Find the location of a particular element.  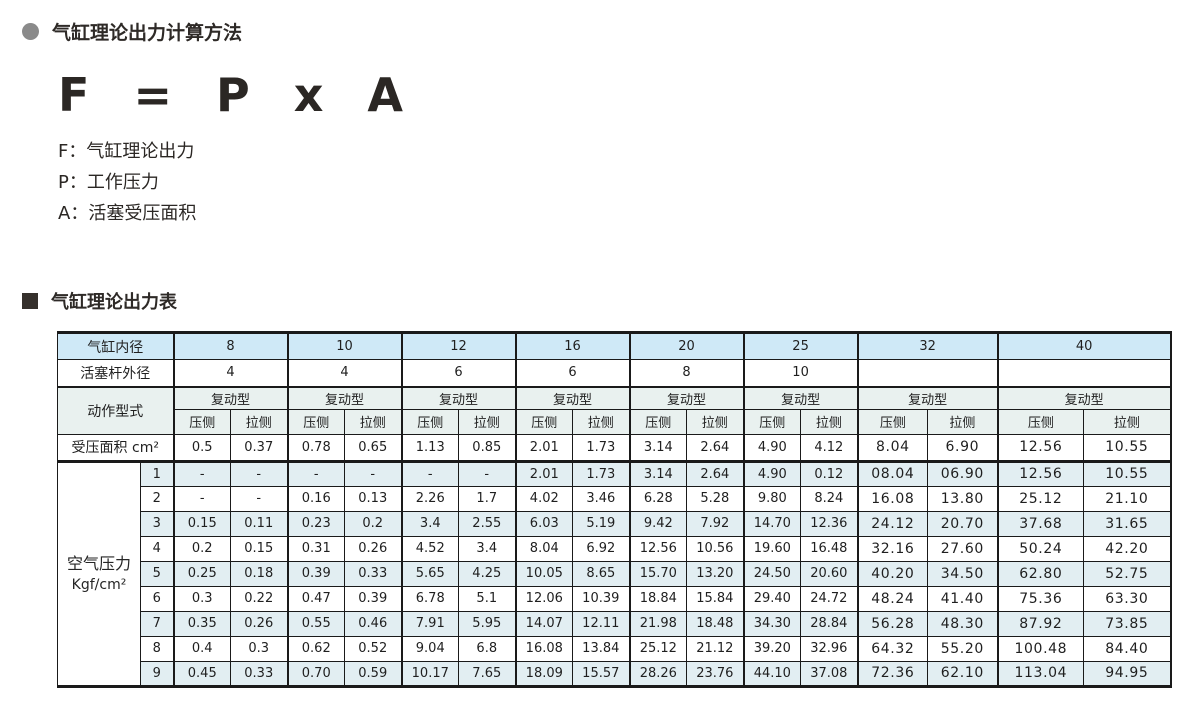

output-value-cell: 64.32 is located at coordinates (892, 648).